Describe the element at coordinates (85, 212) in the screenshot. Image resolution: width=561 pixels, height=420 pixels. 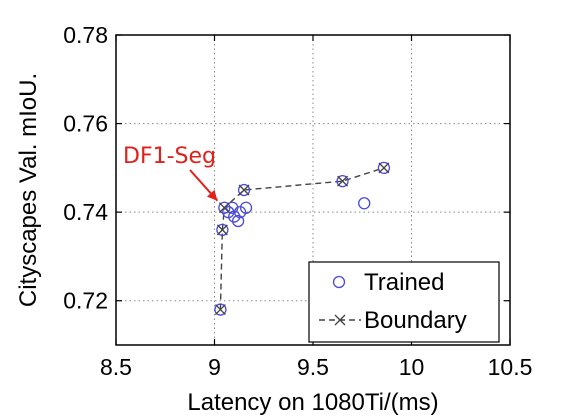
I see `y-tick-label: 0.74` at that location.